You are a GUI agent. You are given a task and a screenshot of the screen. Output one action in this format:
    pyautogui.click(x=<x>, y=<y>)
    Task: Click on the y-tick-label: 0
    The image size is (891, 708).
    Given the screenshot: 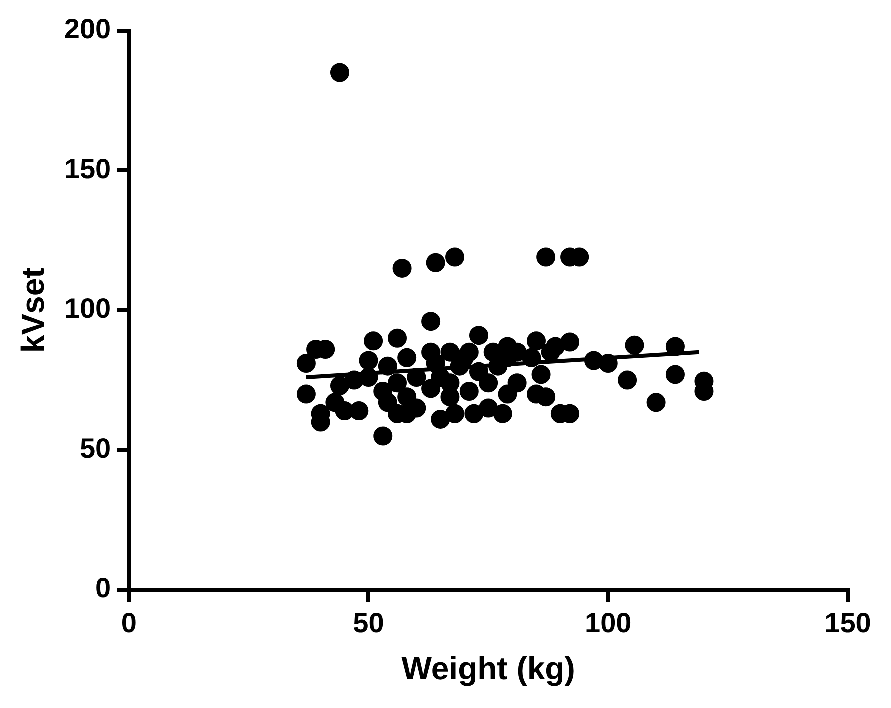 What is the action you would take?
    pyautogui.click(x=104, y=588)
    